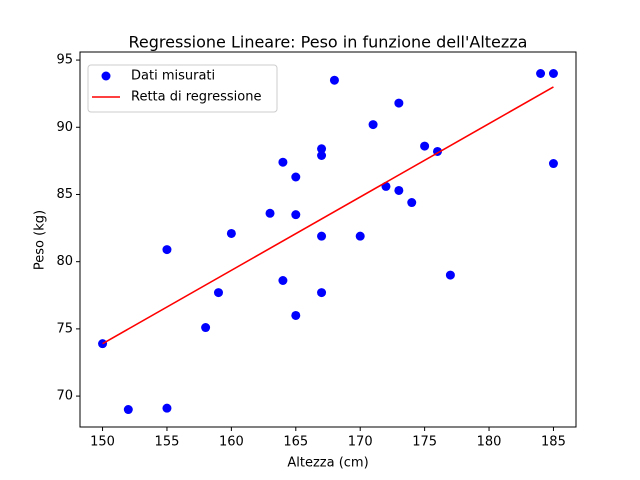  What do you see at coordinates (173, 76) in the screenshot?
I see `legend-label: Dati misurati` at bounding box center [173, 76].